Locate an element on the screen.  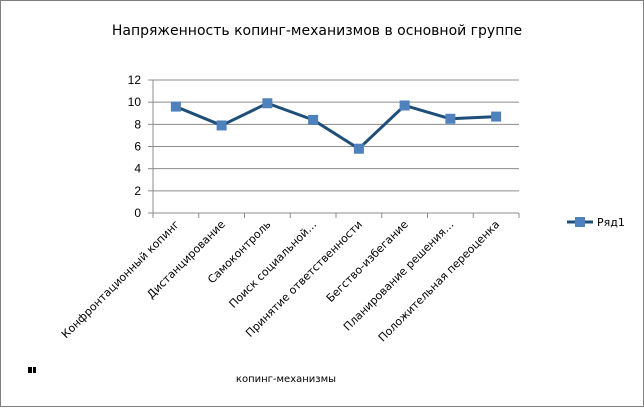
x-tick-label-2: Дистанцирование is located at coordinates (185, 259).